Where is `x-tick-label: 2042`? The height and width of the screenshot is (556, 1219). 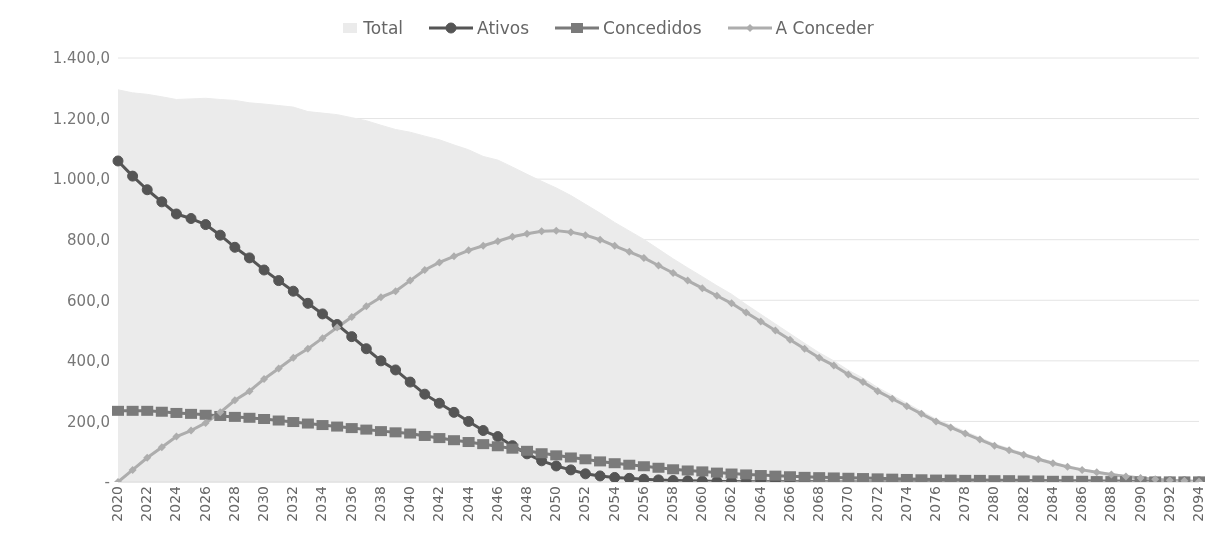 x-tick-label: 2042 is located at coordinates (438, 504).